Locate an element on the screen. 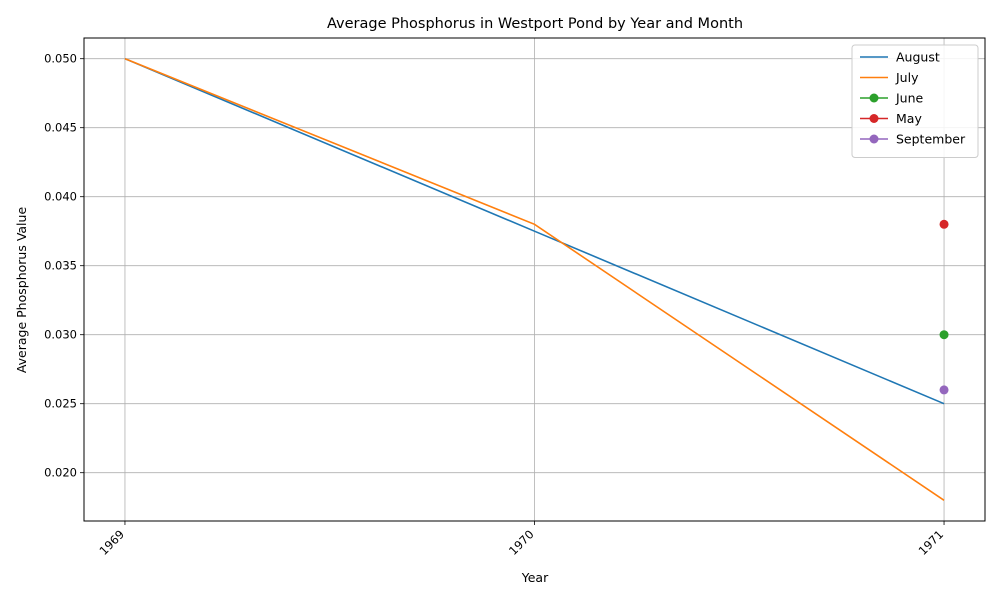  x-axis-label: Year is located at coordinates (535, 577).